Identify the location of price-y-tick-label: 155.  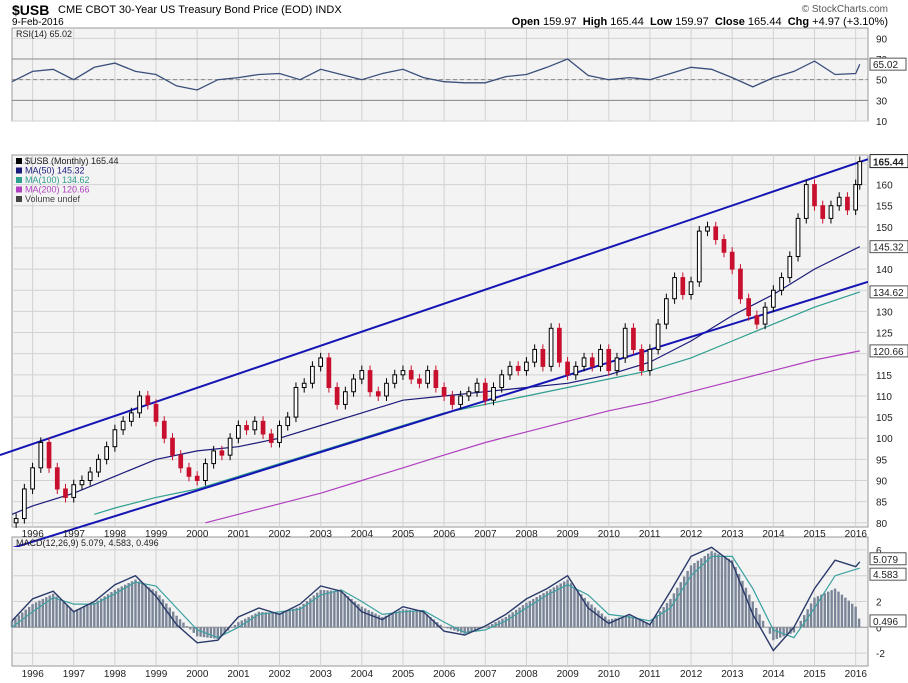
(884, 207).